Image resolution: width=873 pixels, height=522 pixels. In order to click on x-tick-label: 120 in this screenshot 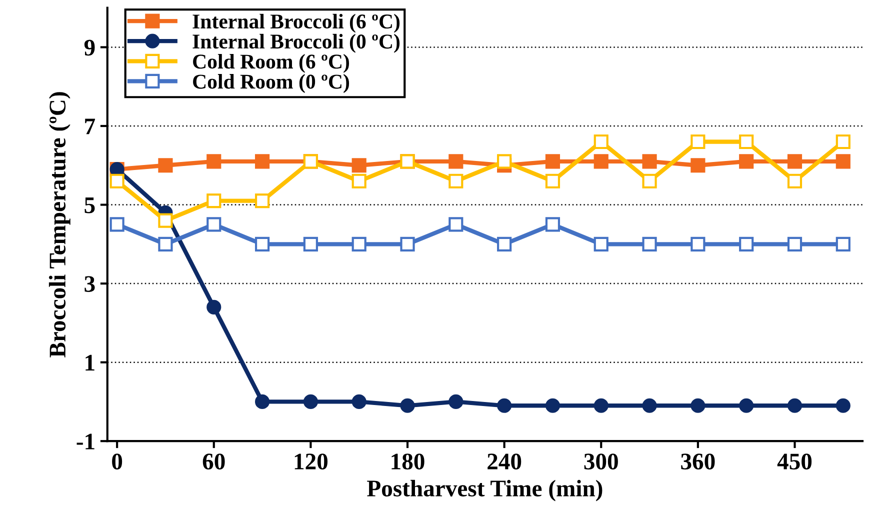, I will do `click(311, 462)`.